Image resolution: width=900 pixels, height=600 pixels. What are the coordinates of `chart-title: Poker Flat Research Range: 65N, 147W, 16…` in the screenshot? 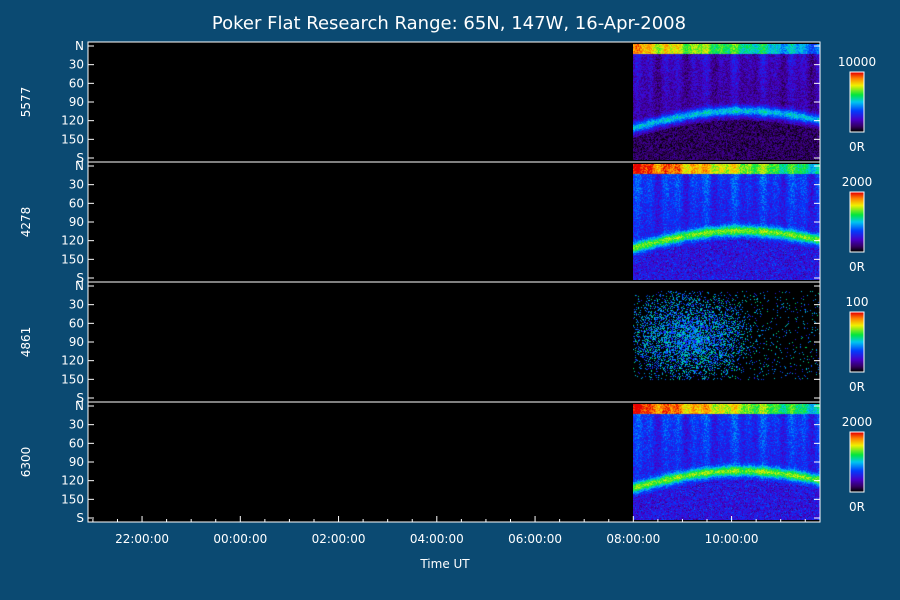 It's located at (449, 23).